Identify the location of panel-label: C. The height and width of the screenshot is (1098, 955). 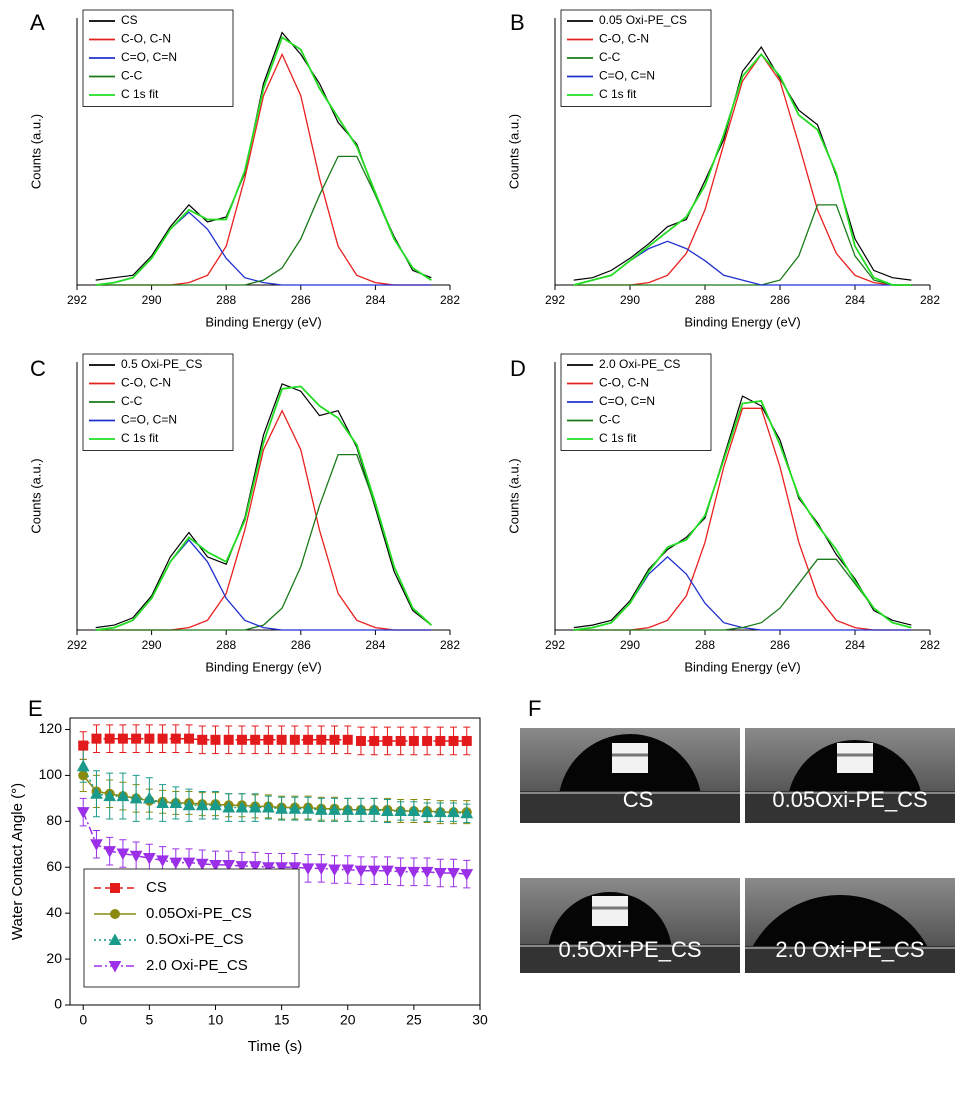
(38, 368).